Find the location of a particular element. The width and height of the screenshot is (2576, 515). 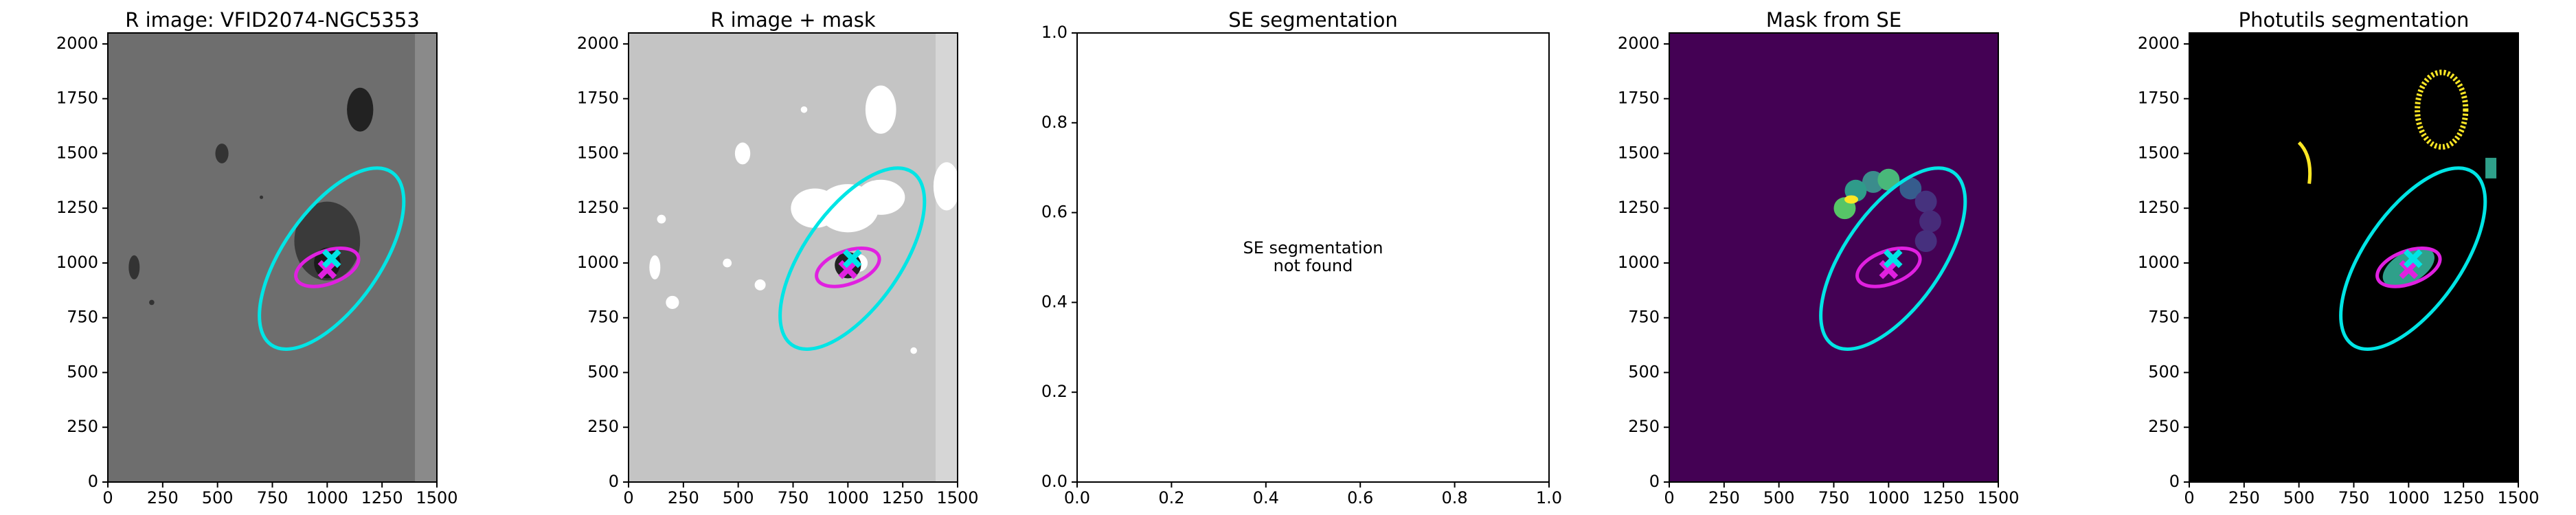

panel-title: R image: VFID2074-NGC5353 is located at coordinates (272, 20).